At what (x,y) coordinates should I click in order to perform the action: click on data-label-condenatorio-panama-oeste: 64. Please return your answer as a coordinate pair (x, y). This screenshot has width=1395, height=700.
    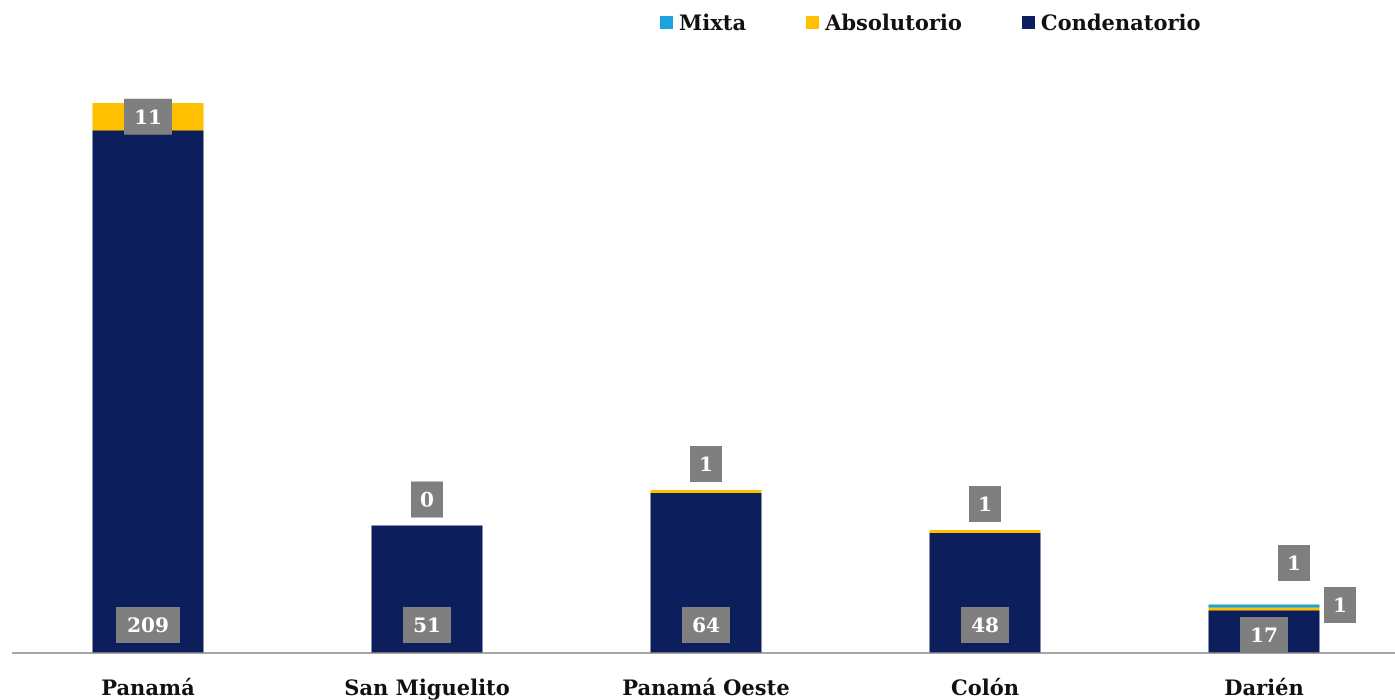
    Looking at the image, I should click on (706, 625).